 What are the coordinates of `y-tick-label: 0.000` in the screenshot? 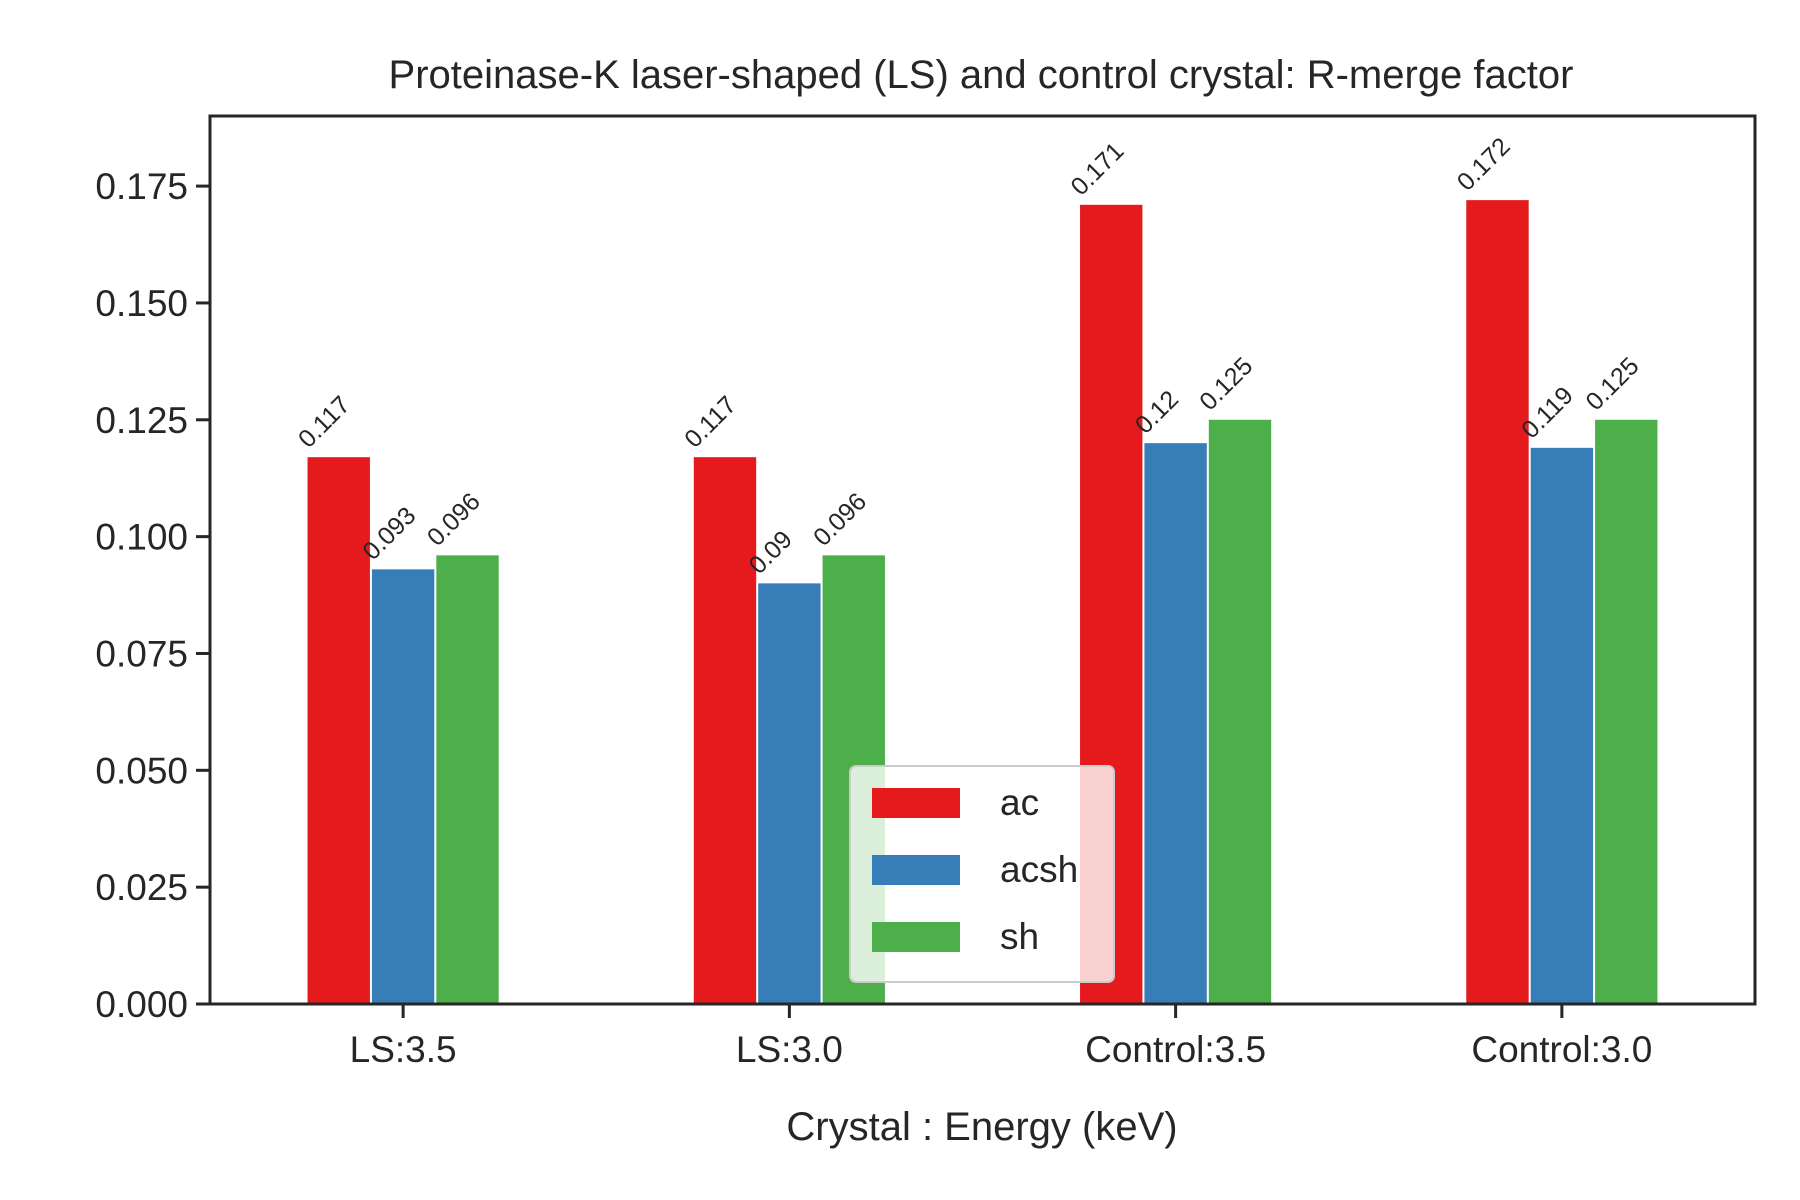 It's located at (141, 1004).